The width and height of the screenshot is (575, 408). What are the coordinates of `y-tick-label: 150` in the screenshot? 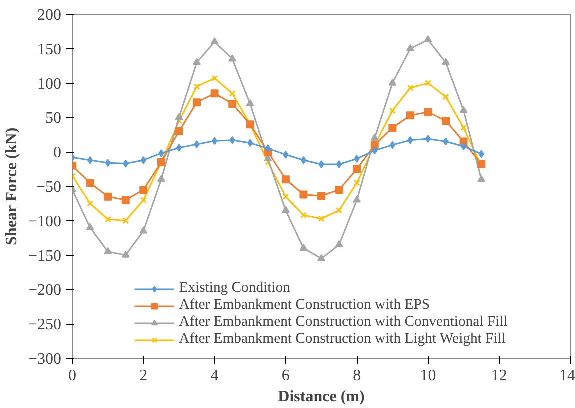 It's located at (50, 49).